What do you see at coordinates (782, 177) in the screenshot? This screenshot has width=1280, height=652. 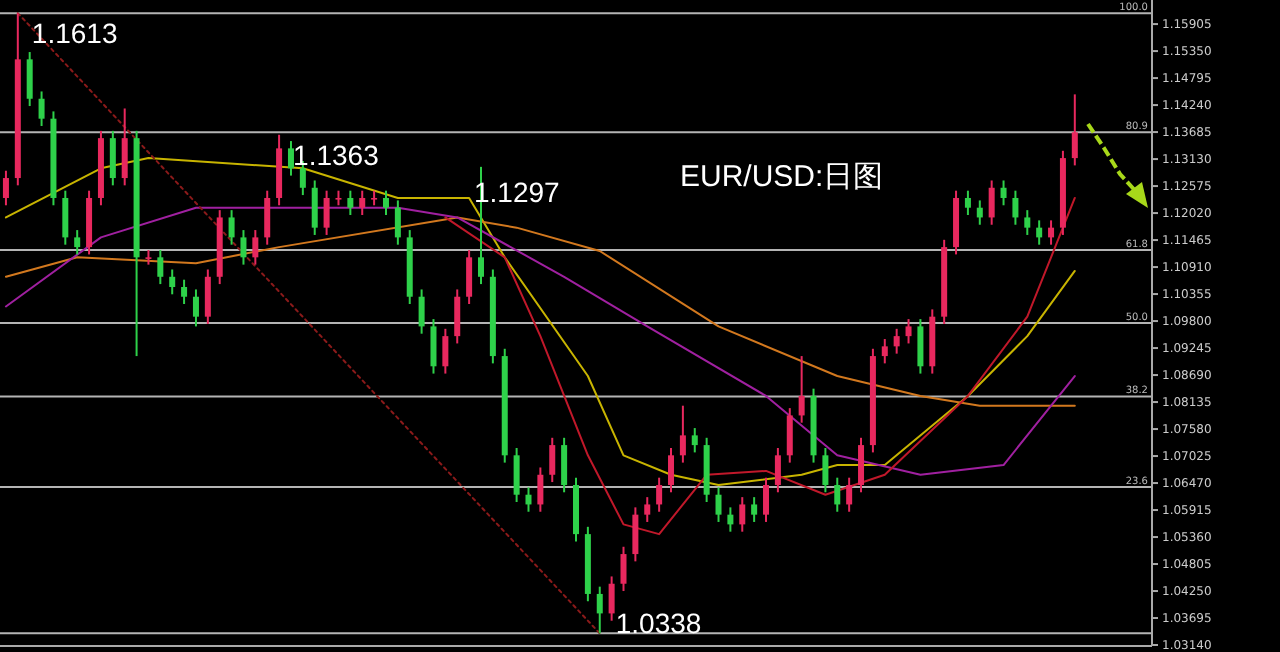 I see `text: EUR/USD:日图` at bounding box center [782, 177].